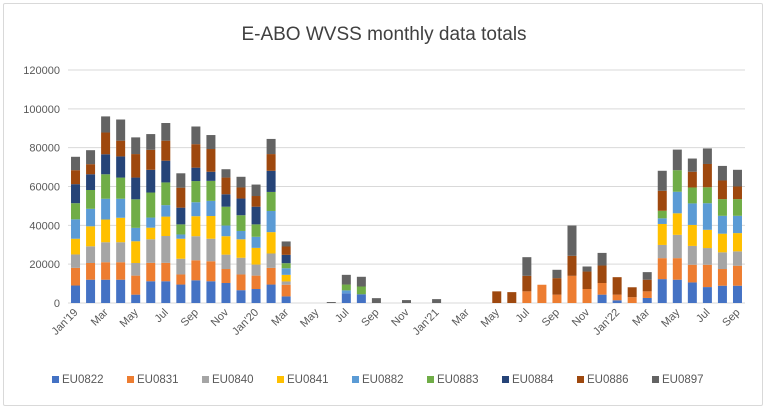 Image resolution: width=768 pixels, height=411 pixels. I want to click on legend-label-eu0822: EU0822, so click(83, 380).